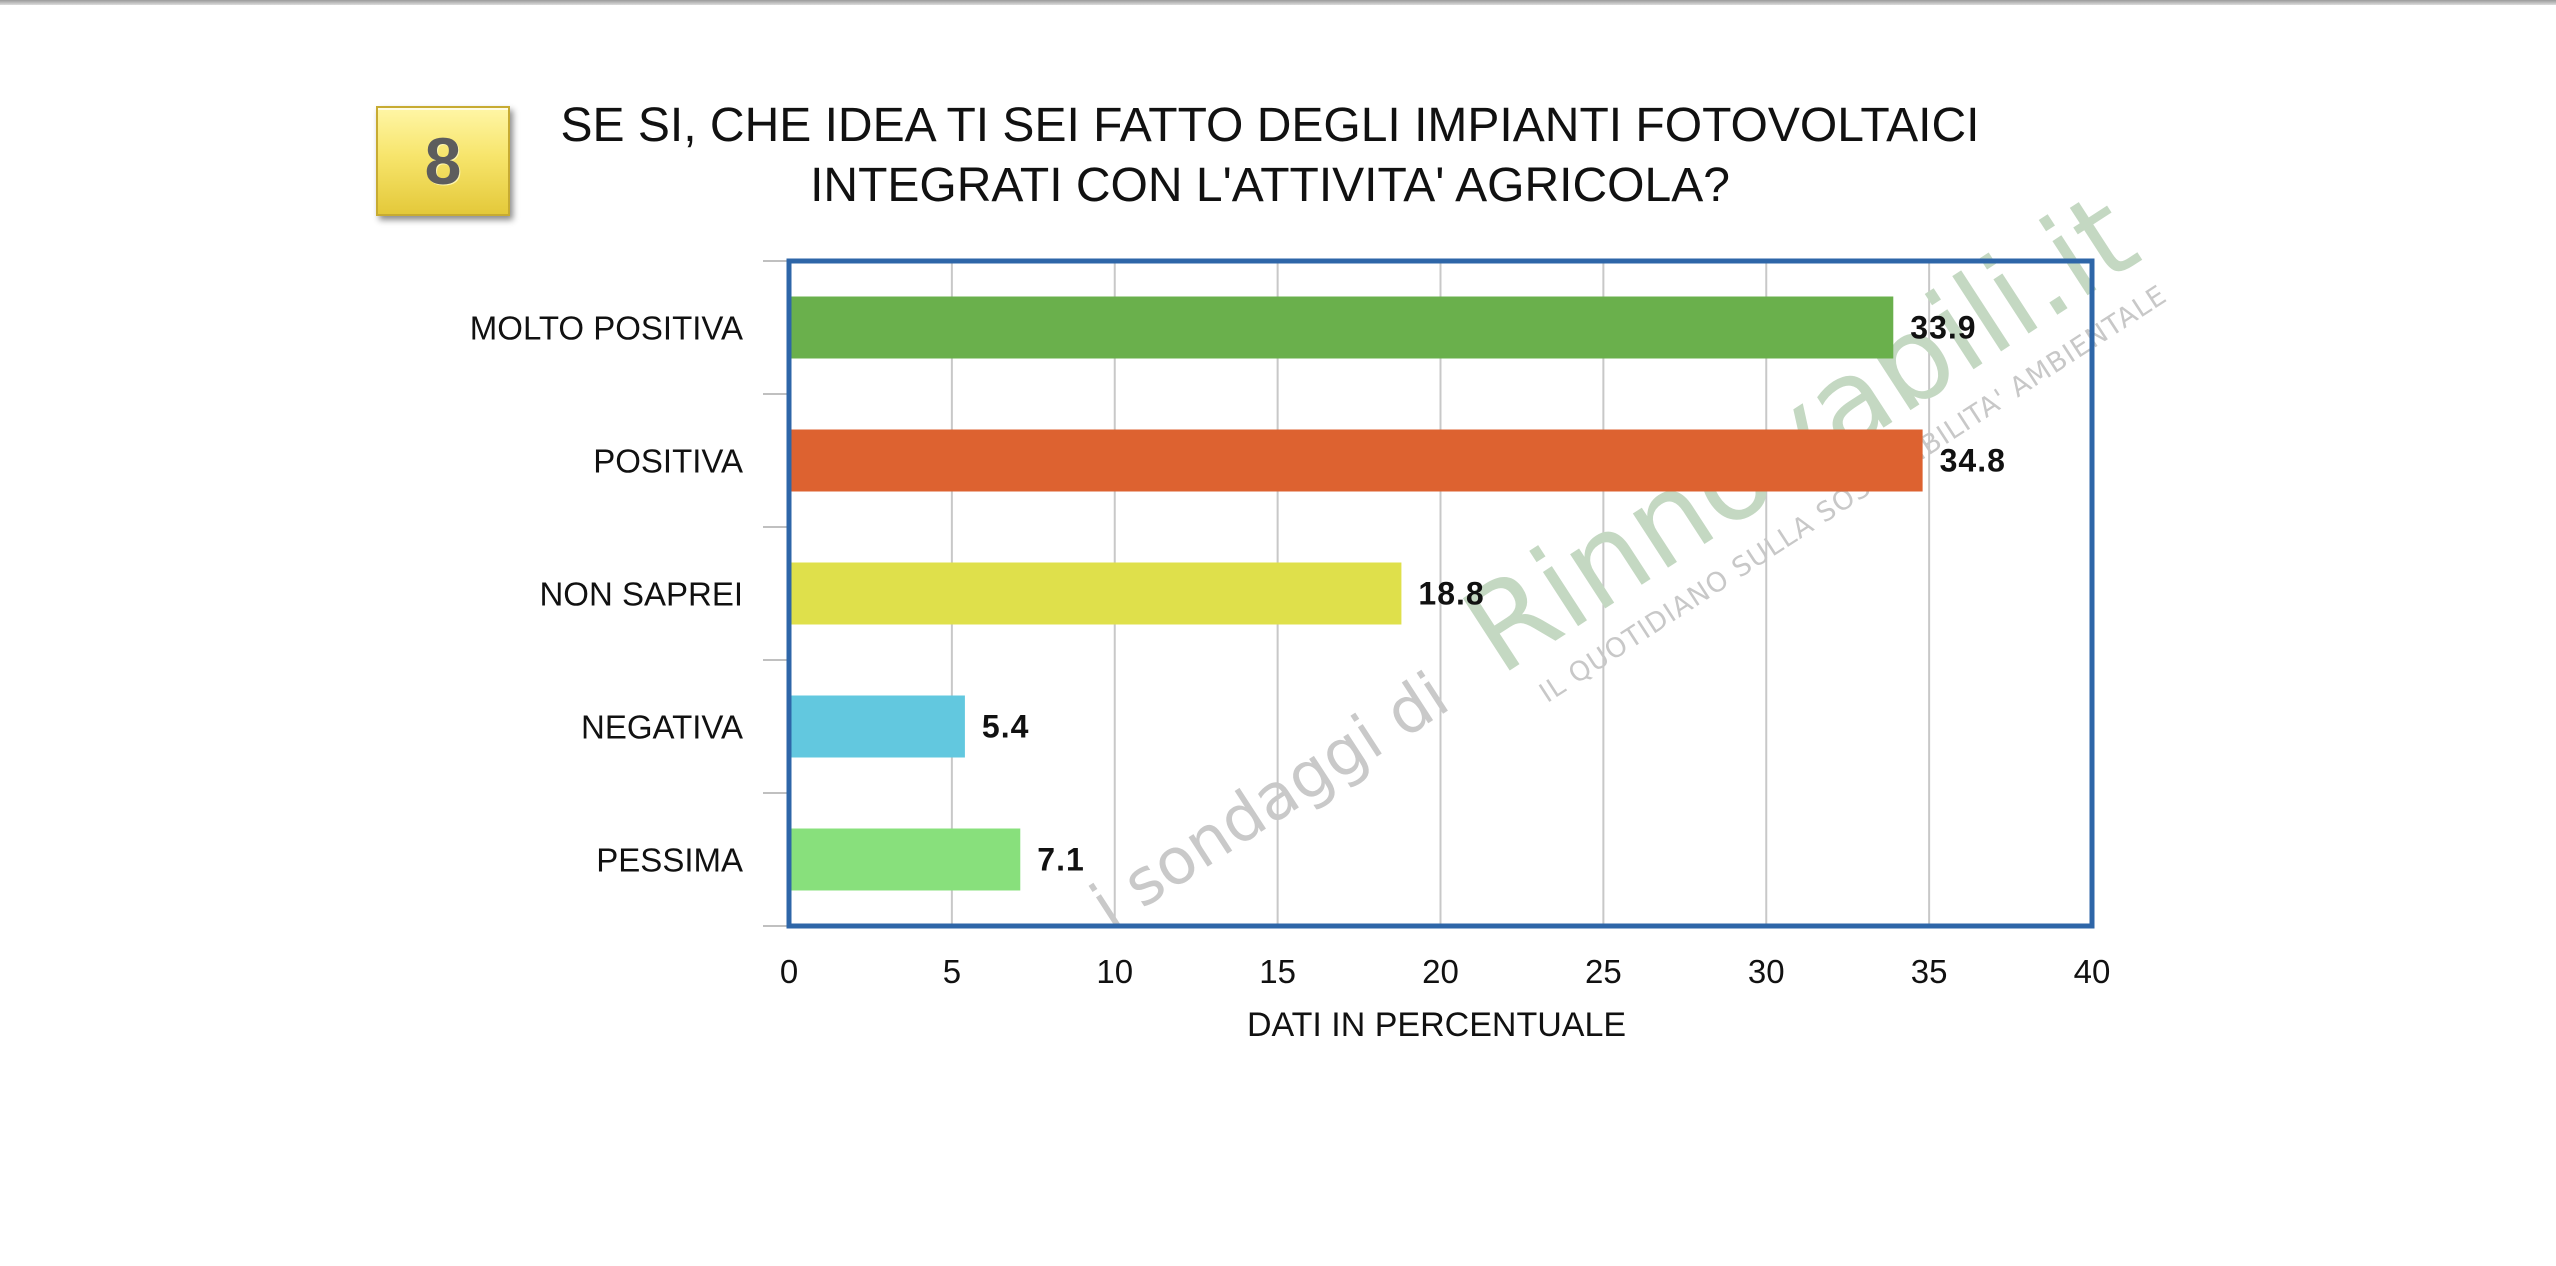  What do you see at coordinates (2092, 971) in the screenshot?
I see `x-tick-label: 40` at bounding box center [2092, 971].